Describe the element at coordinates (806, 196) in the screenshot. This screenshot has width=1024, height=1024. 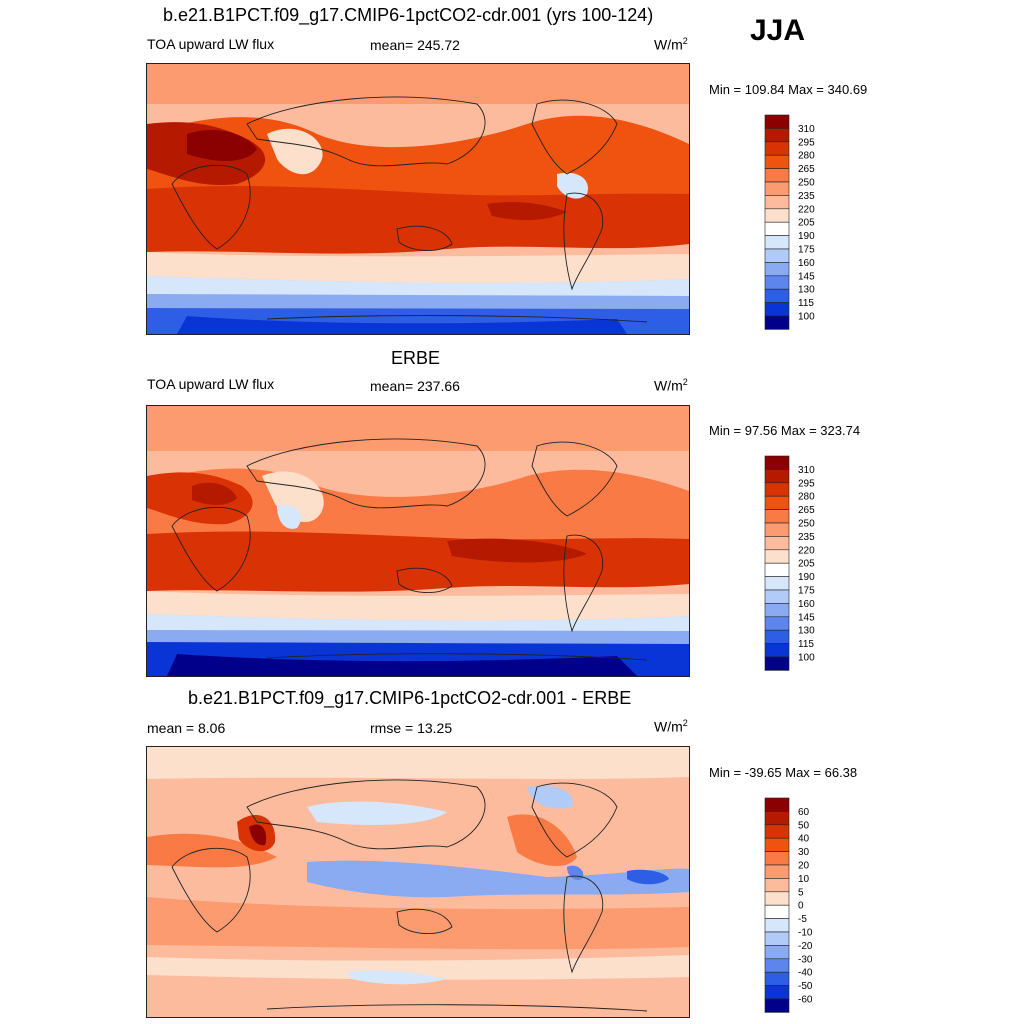
I see `colorbar-tick-label: 235` at that location.